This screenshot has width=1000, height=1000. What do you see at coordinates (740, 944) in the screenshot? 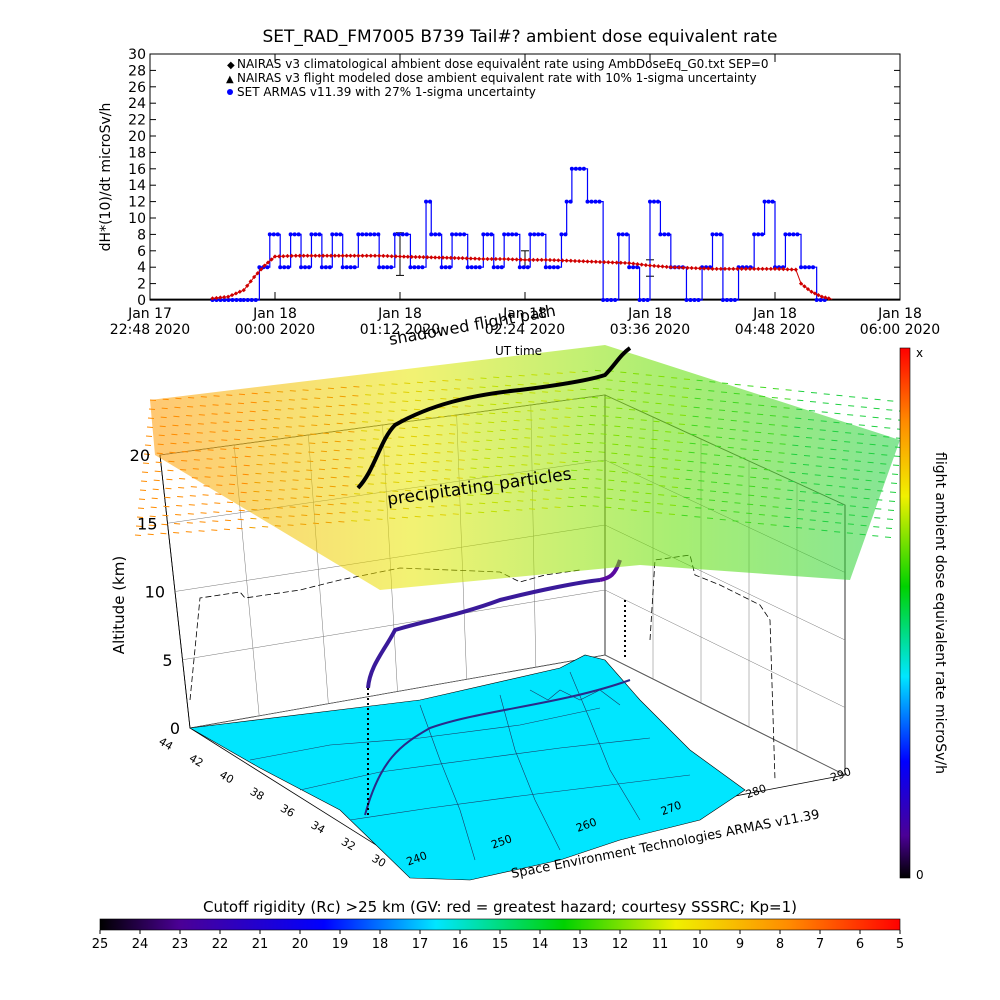
I see `rigidity-tick-label: 9` at bounding box center [740, 944].